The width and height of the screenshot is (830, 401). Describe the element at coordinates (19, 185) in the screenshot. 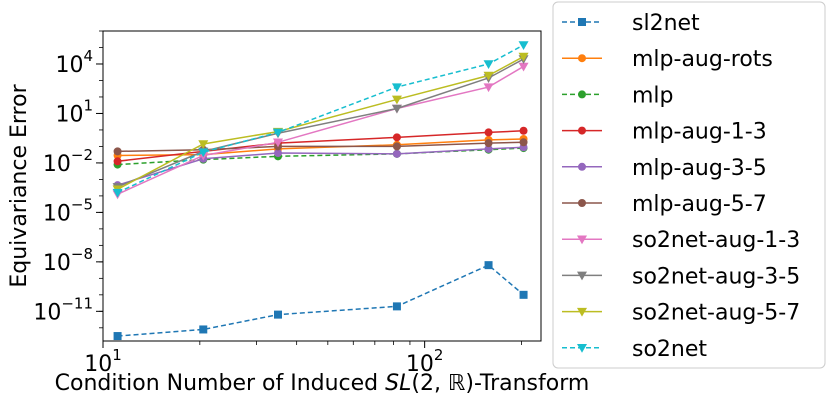

I see `y-axis-label: Equivariance Error` at that location.